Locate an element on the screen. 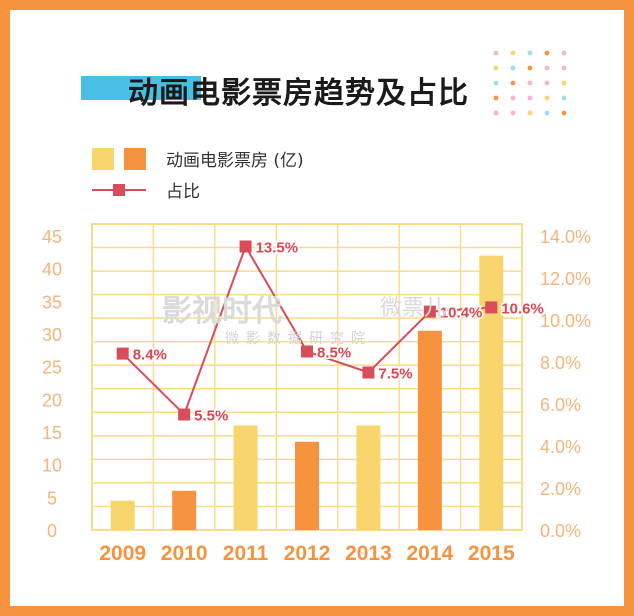 The width and height of the screenshot is (634, 616). bar-2010 is located at coordinates (184, 510).